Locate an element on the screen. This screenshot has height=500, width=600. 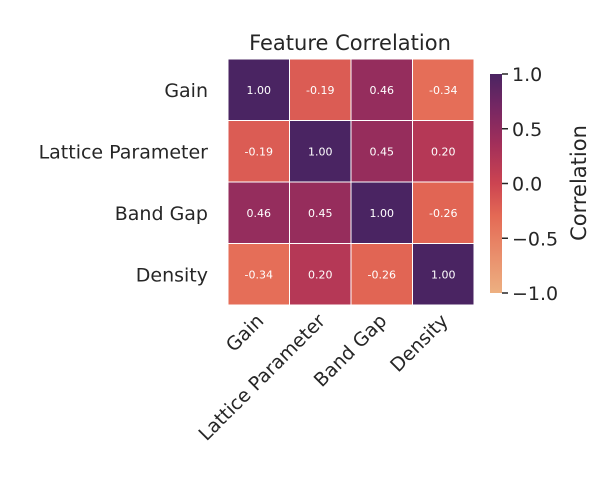
chart-title: Feature Correlation is located at coordinates (350, 43).